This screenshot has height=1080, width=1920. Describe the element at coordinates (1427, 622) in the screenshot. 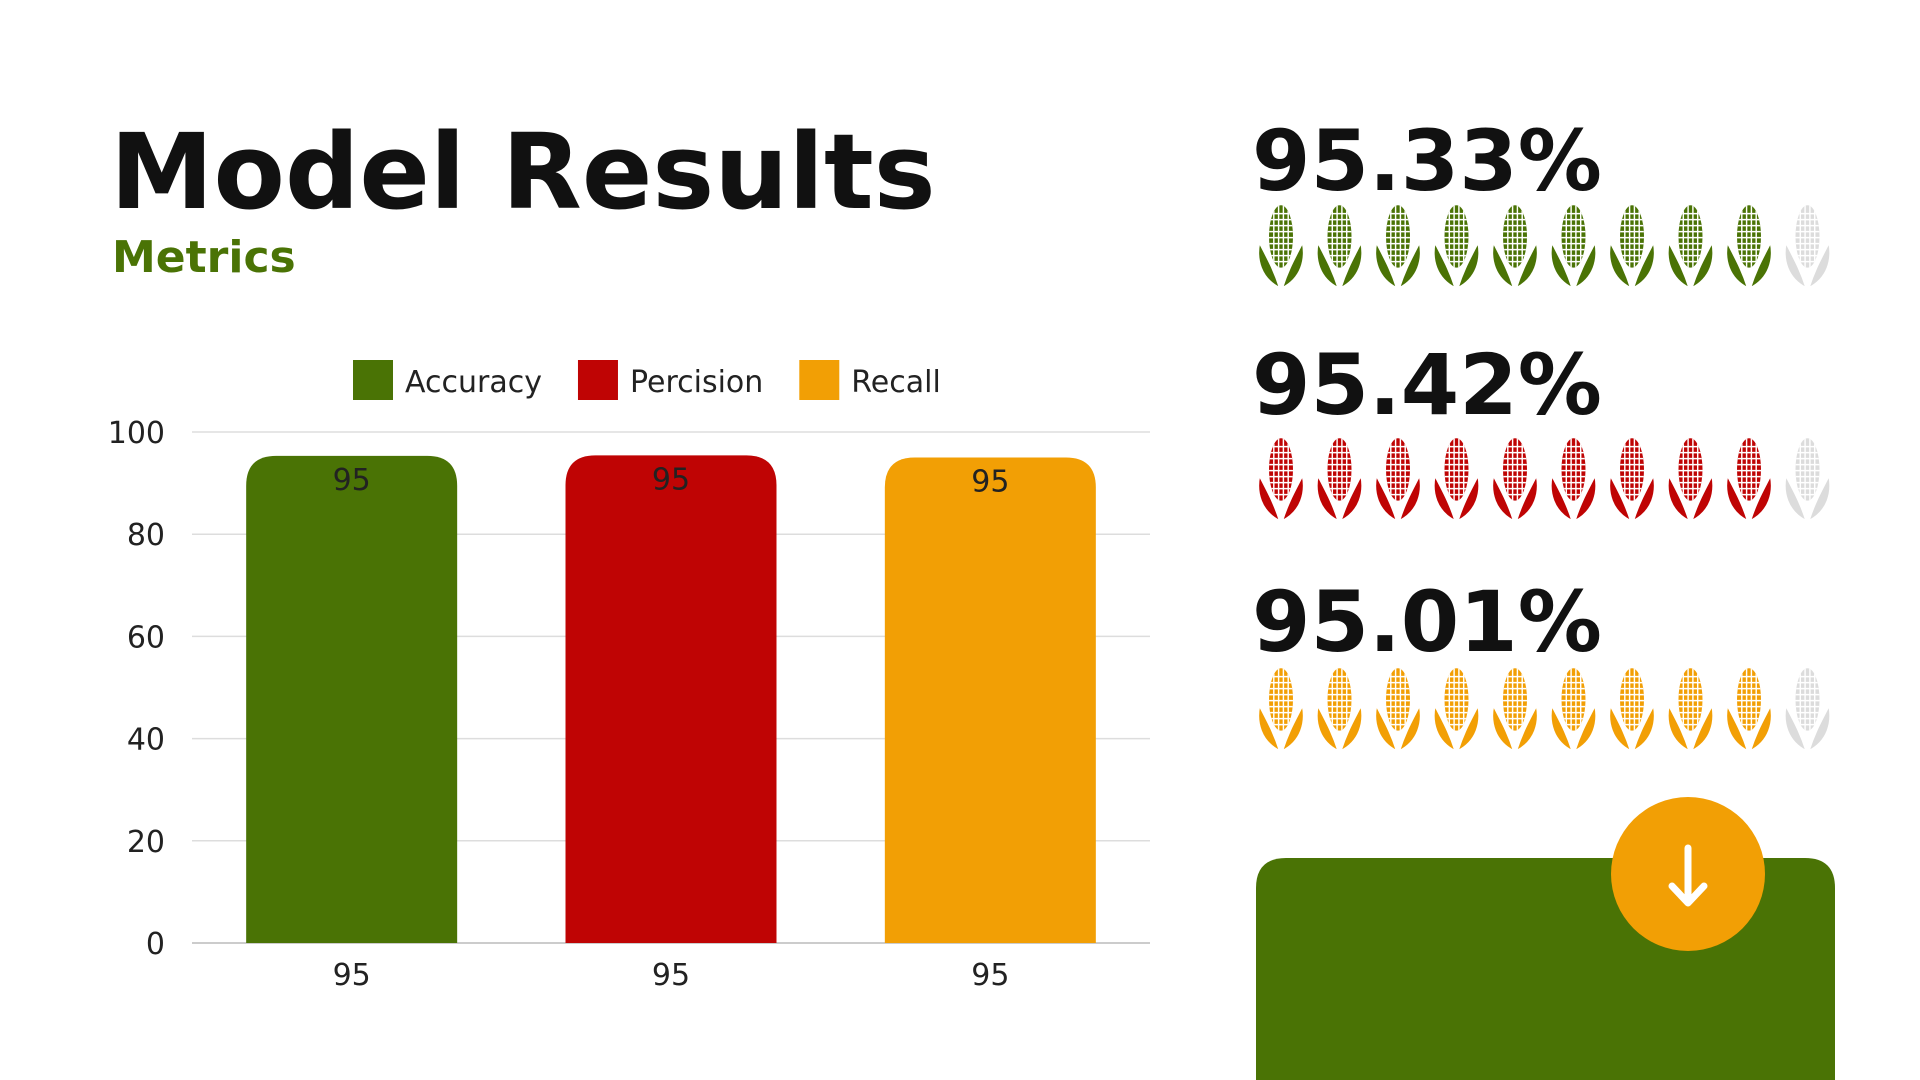

I see `metric-value: 95.01%` at that location.